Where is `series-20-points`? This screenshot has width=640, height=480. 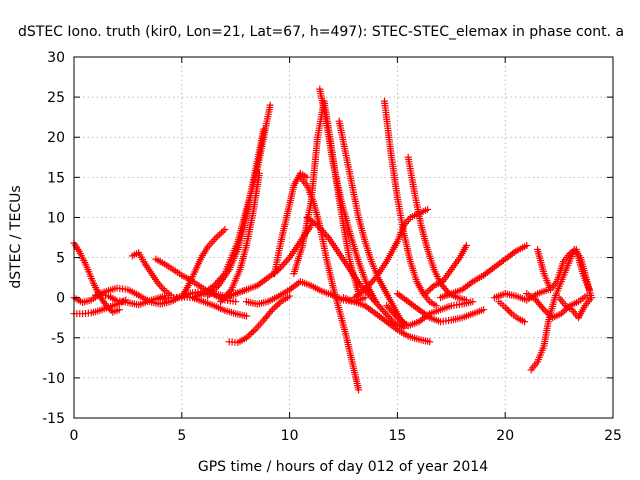 series-20-points is located at coordinates (387, 320).